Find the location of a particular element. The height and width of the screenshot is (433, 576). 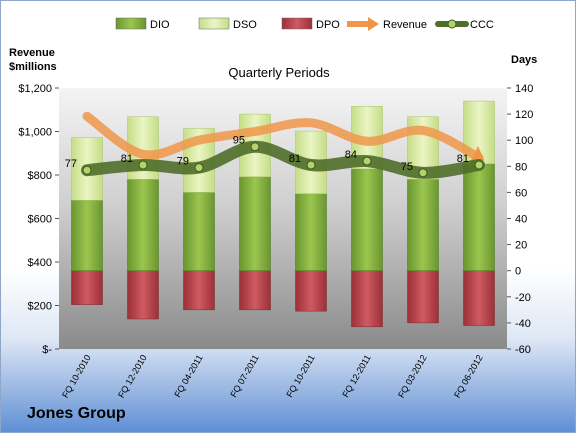

left-tick-label: $400 is located at coordinates (40, 263).